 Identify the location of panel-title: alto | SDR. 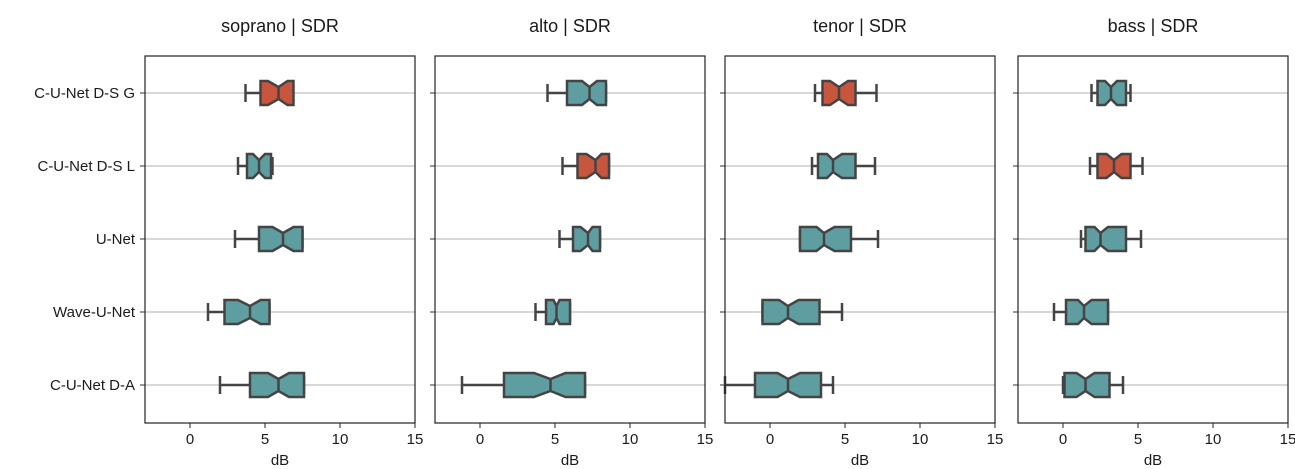
(570, 26).